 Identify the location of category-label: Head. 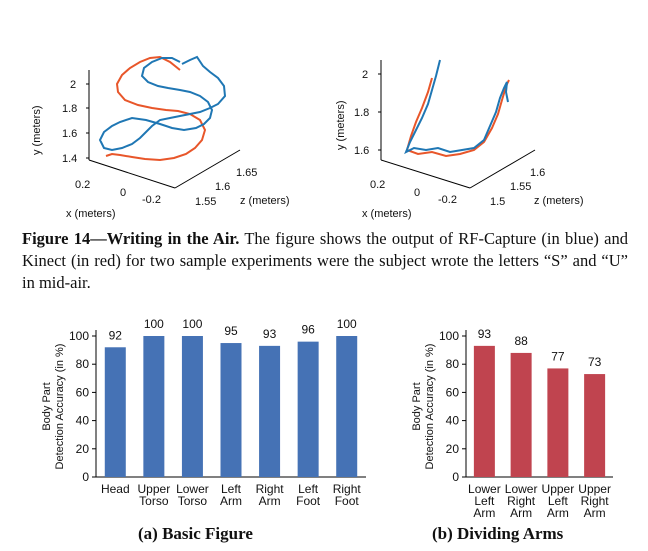
(115, 489).